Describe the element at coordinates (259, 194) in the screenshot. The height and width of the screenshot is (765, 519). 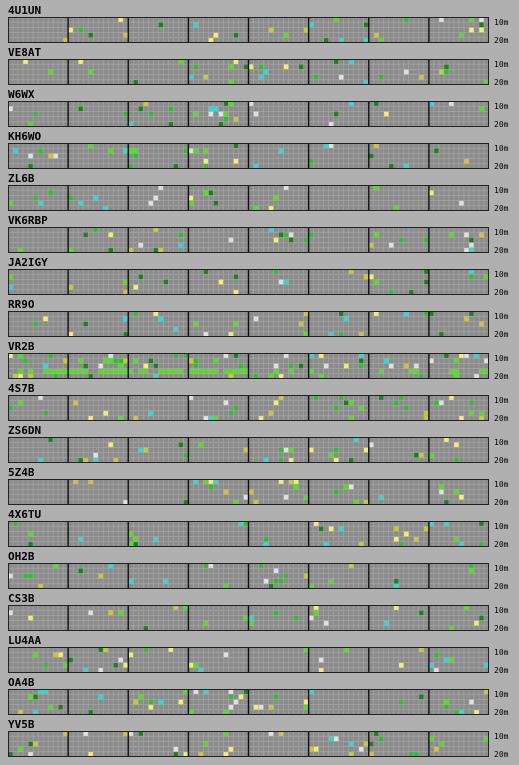
I see `station-row: ZL6B 10m 20m` at that location.